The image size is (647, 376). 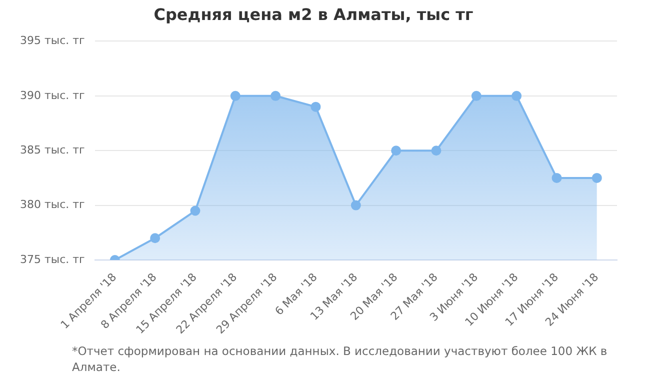 I want to click on text: *Отчет сформирован на основании данных. В исследовании участвуют более 100 ЖК в Алмате., so click(x=340, y=359).